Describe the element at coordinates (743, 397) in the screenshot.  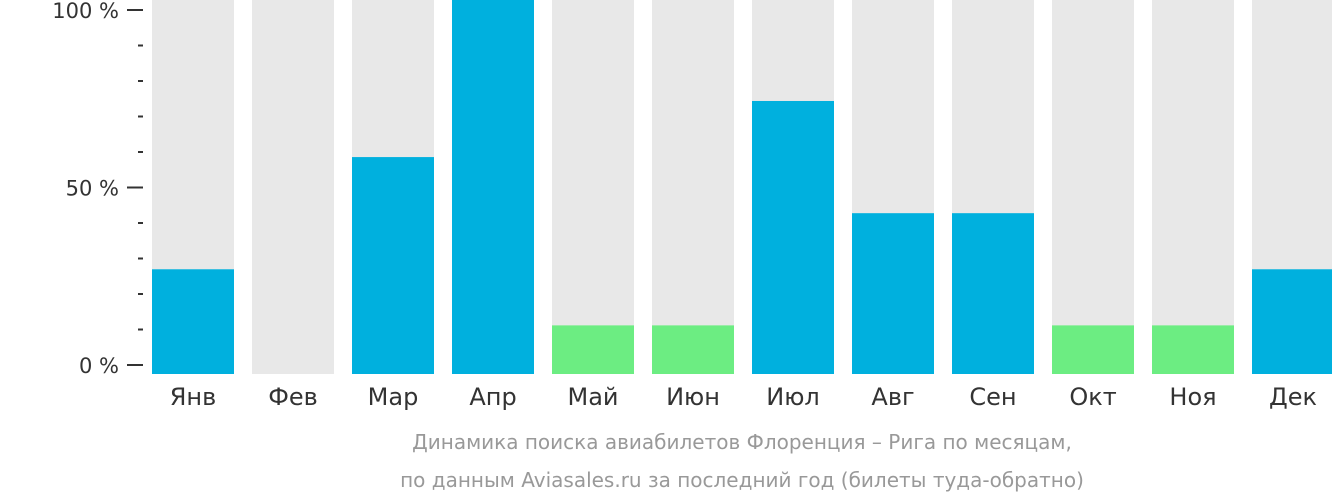
I see `x-axis-labels: Янв Фев Мар Апр Май Июн Июл Авг Сен Окт Ноя Дек` at that location.